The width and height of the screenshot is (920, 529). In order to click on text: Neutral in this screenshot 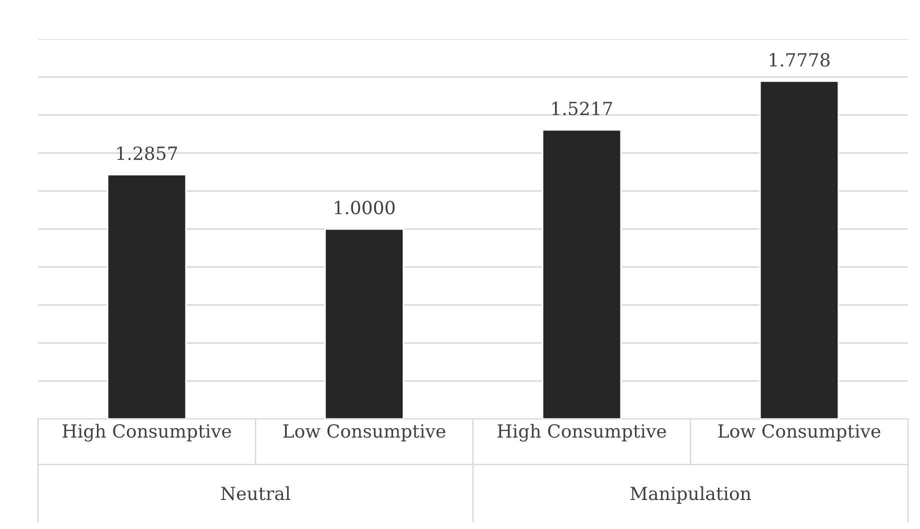, I will do `click(255, 493)`.